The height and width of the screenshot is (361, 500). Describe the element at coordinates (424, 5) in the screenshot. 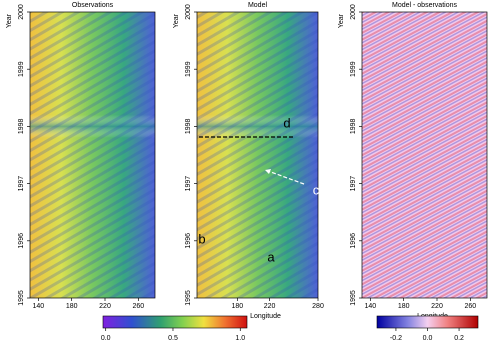

I see `panel-title: Model - observations` at that location.